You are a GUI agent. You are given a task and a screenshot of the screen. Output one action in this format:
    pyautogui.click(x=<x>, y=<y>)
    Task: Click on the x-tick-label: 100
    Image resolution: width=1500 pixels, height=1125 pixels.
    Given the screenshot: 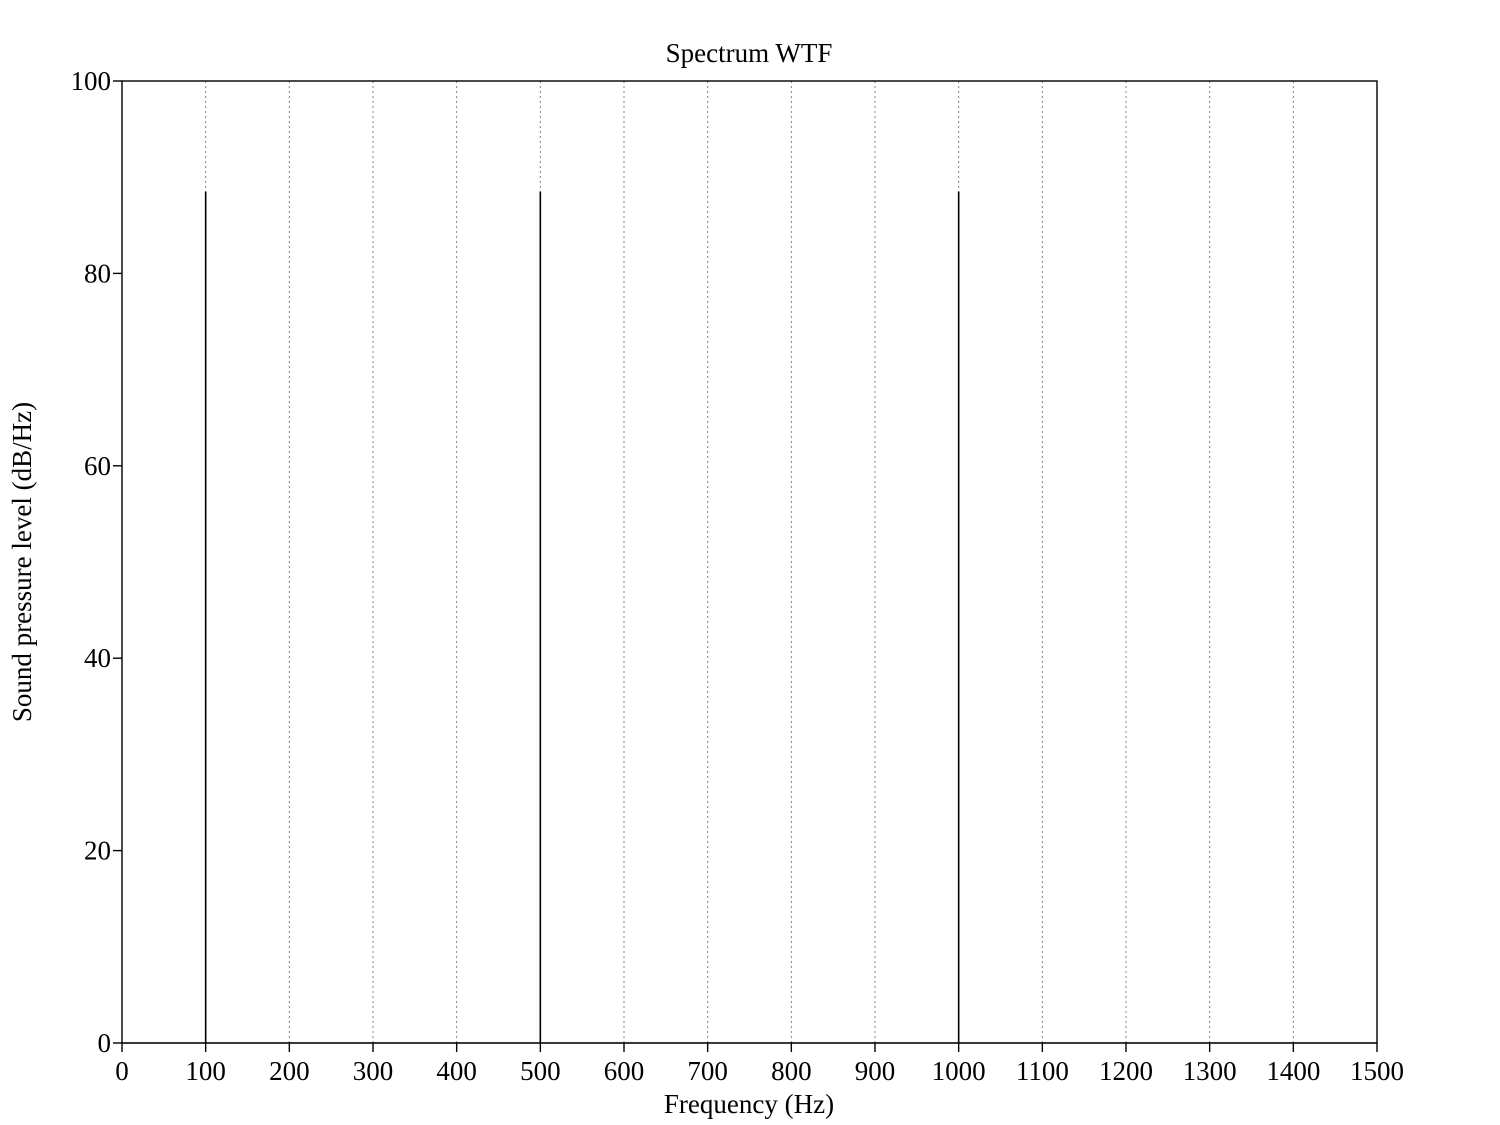 What is the action you would take?
    pyautogui.click(x=205, y=1071)
    